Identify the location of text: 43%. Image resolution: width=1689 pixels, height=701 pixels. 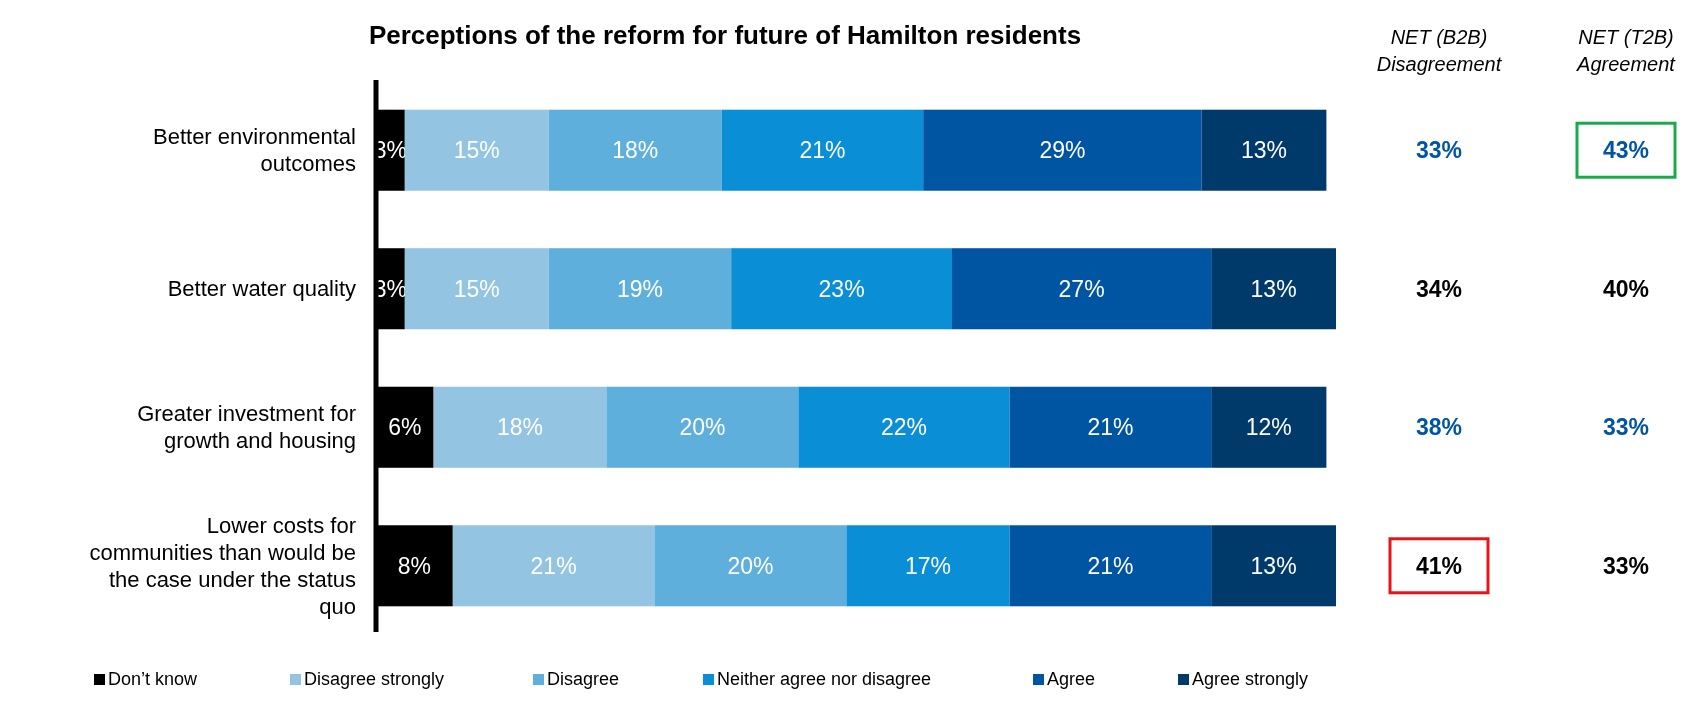
(1626, 150).